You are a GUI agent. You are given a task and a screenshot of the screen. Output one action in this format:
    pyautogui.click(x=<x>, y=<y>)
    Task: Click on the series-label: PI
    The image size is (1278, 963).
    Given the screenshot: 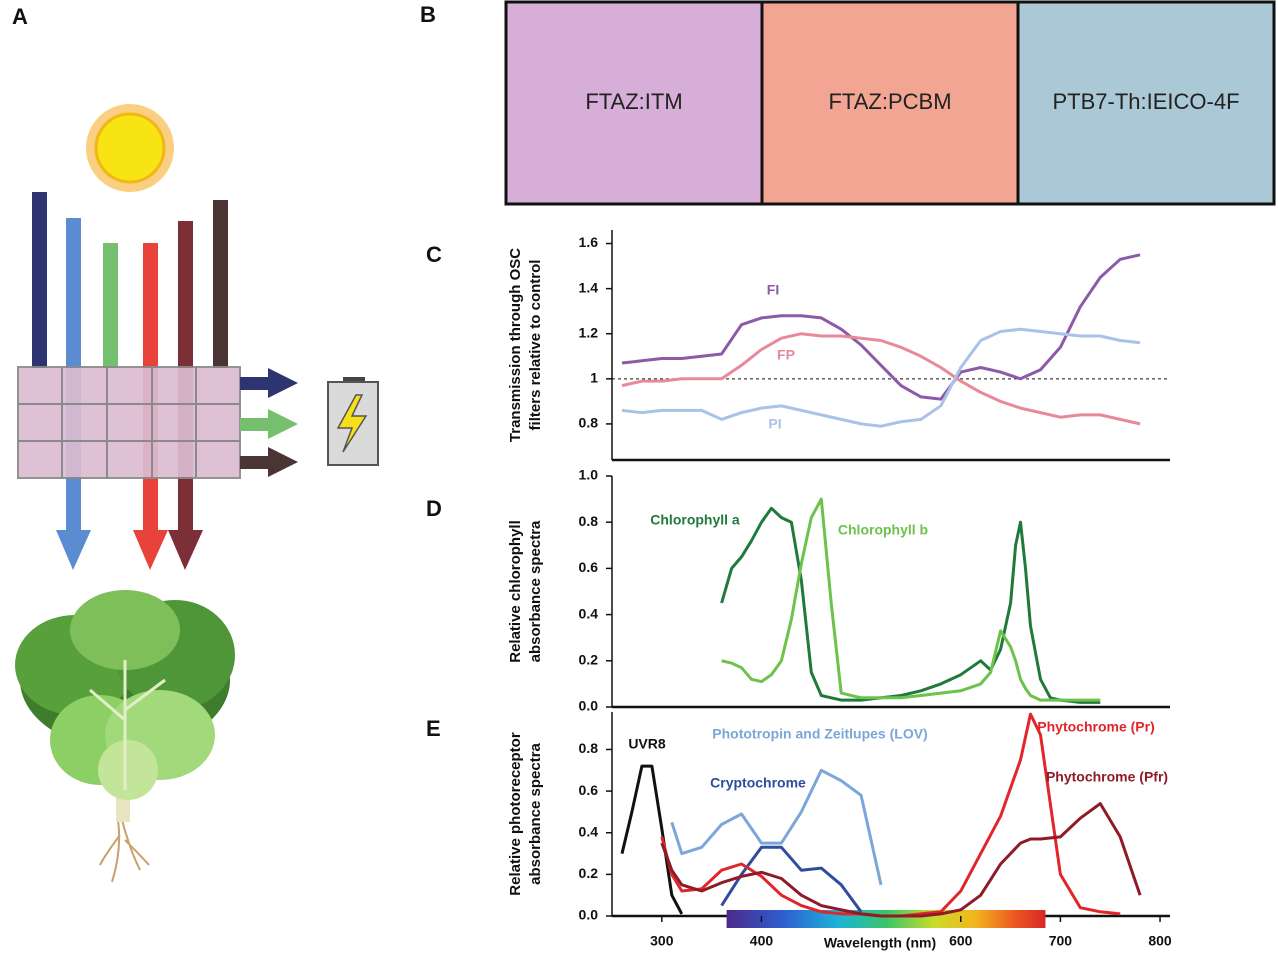 What is the action you would take?
    pyautogui.click(x=774, y=424)
    